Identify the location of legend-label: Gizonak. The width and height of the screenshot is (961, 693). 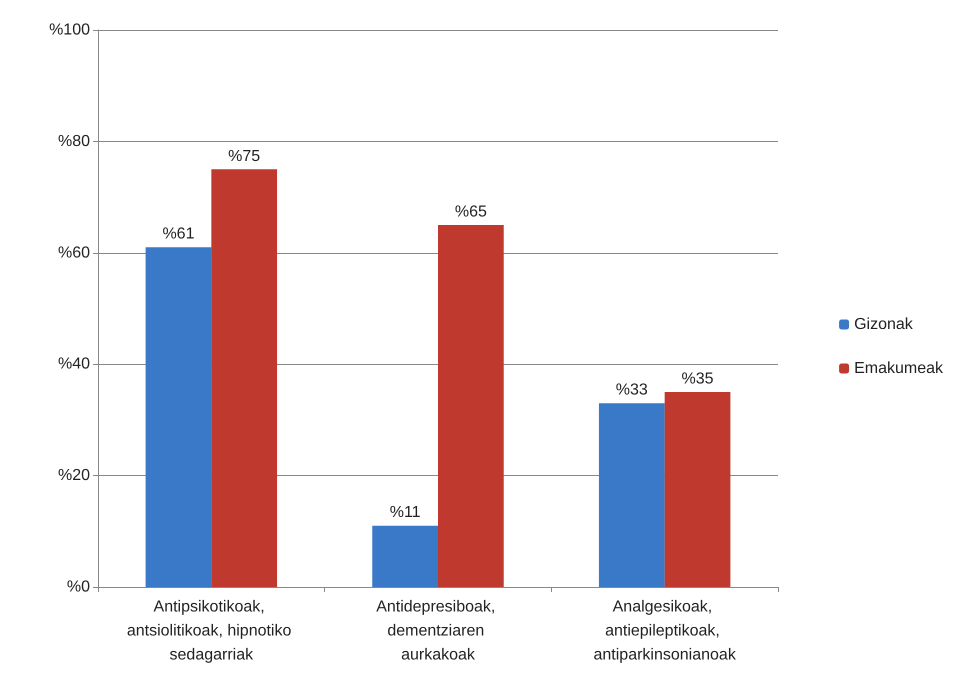
(884, 324).